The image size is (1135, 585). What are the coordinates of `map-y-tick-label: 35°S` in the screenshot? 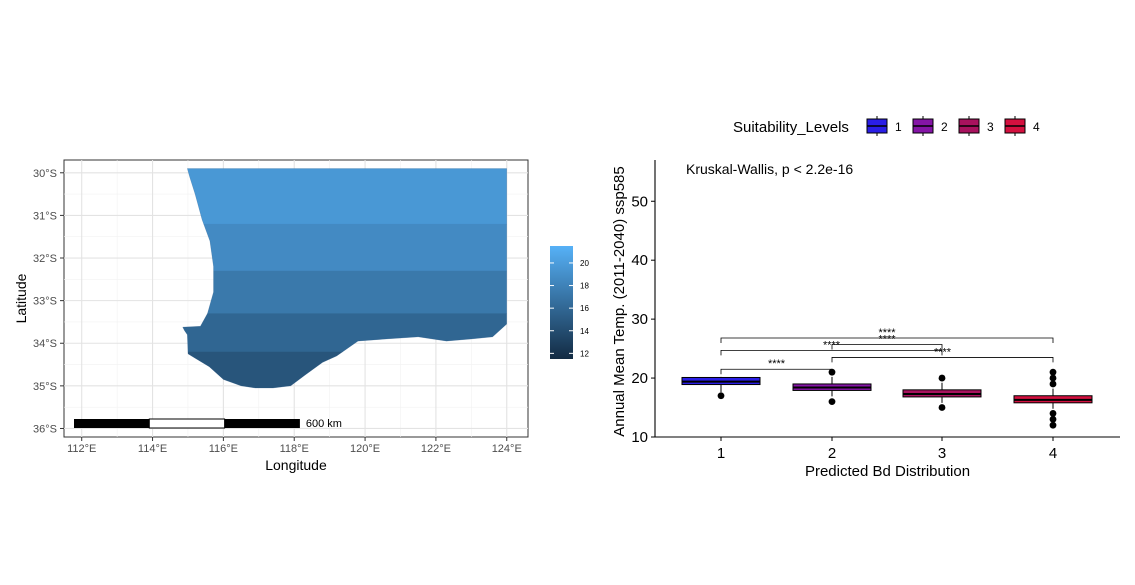 It's located at (45, 387).